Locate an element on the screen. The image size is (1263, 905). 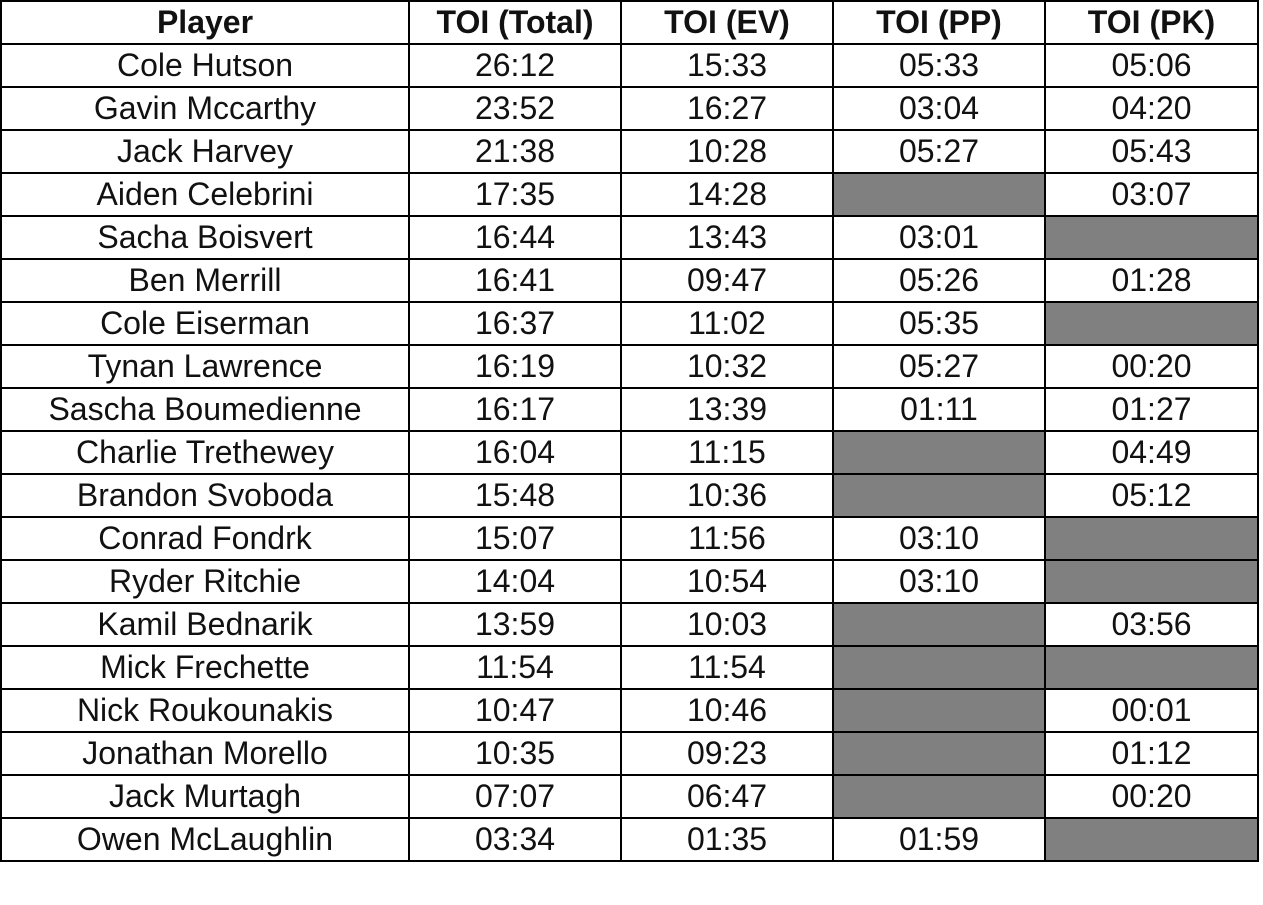
table-row: Aiden Celebrini 17:35 14:28 03:07 is located at coordinates (629, 194).